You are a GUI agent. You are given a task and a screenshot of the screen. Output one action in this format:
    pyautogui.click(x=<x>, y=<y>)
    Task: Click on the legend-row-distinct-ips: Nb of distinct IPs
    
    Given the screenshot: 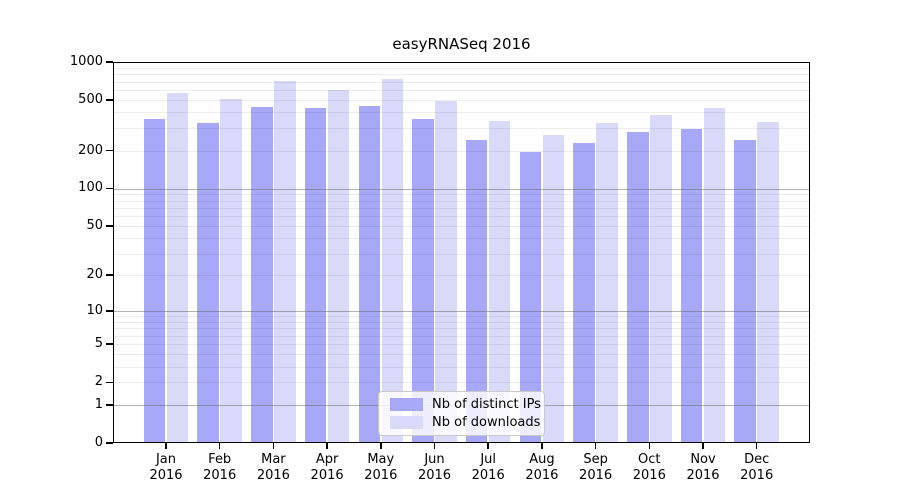 What is the action you would take?
    pyautogui.click(x=465, y=404)
    